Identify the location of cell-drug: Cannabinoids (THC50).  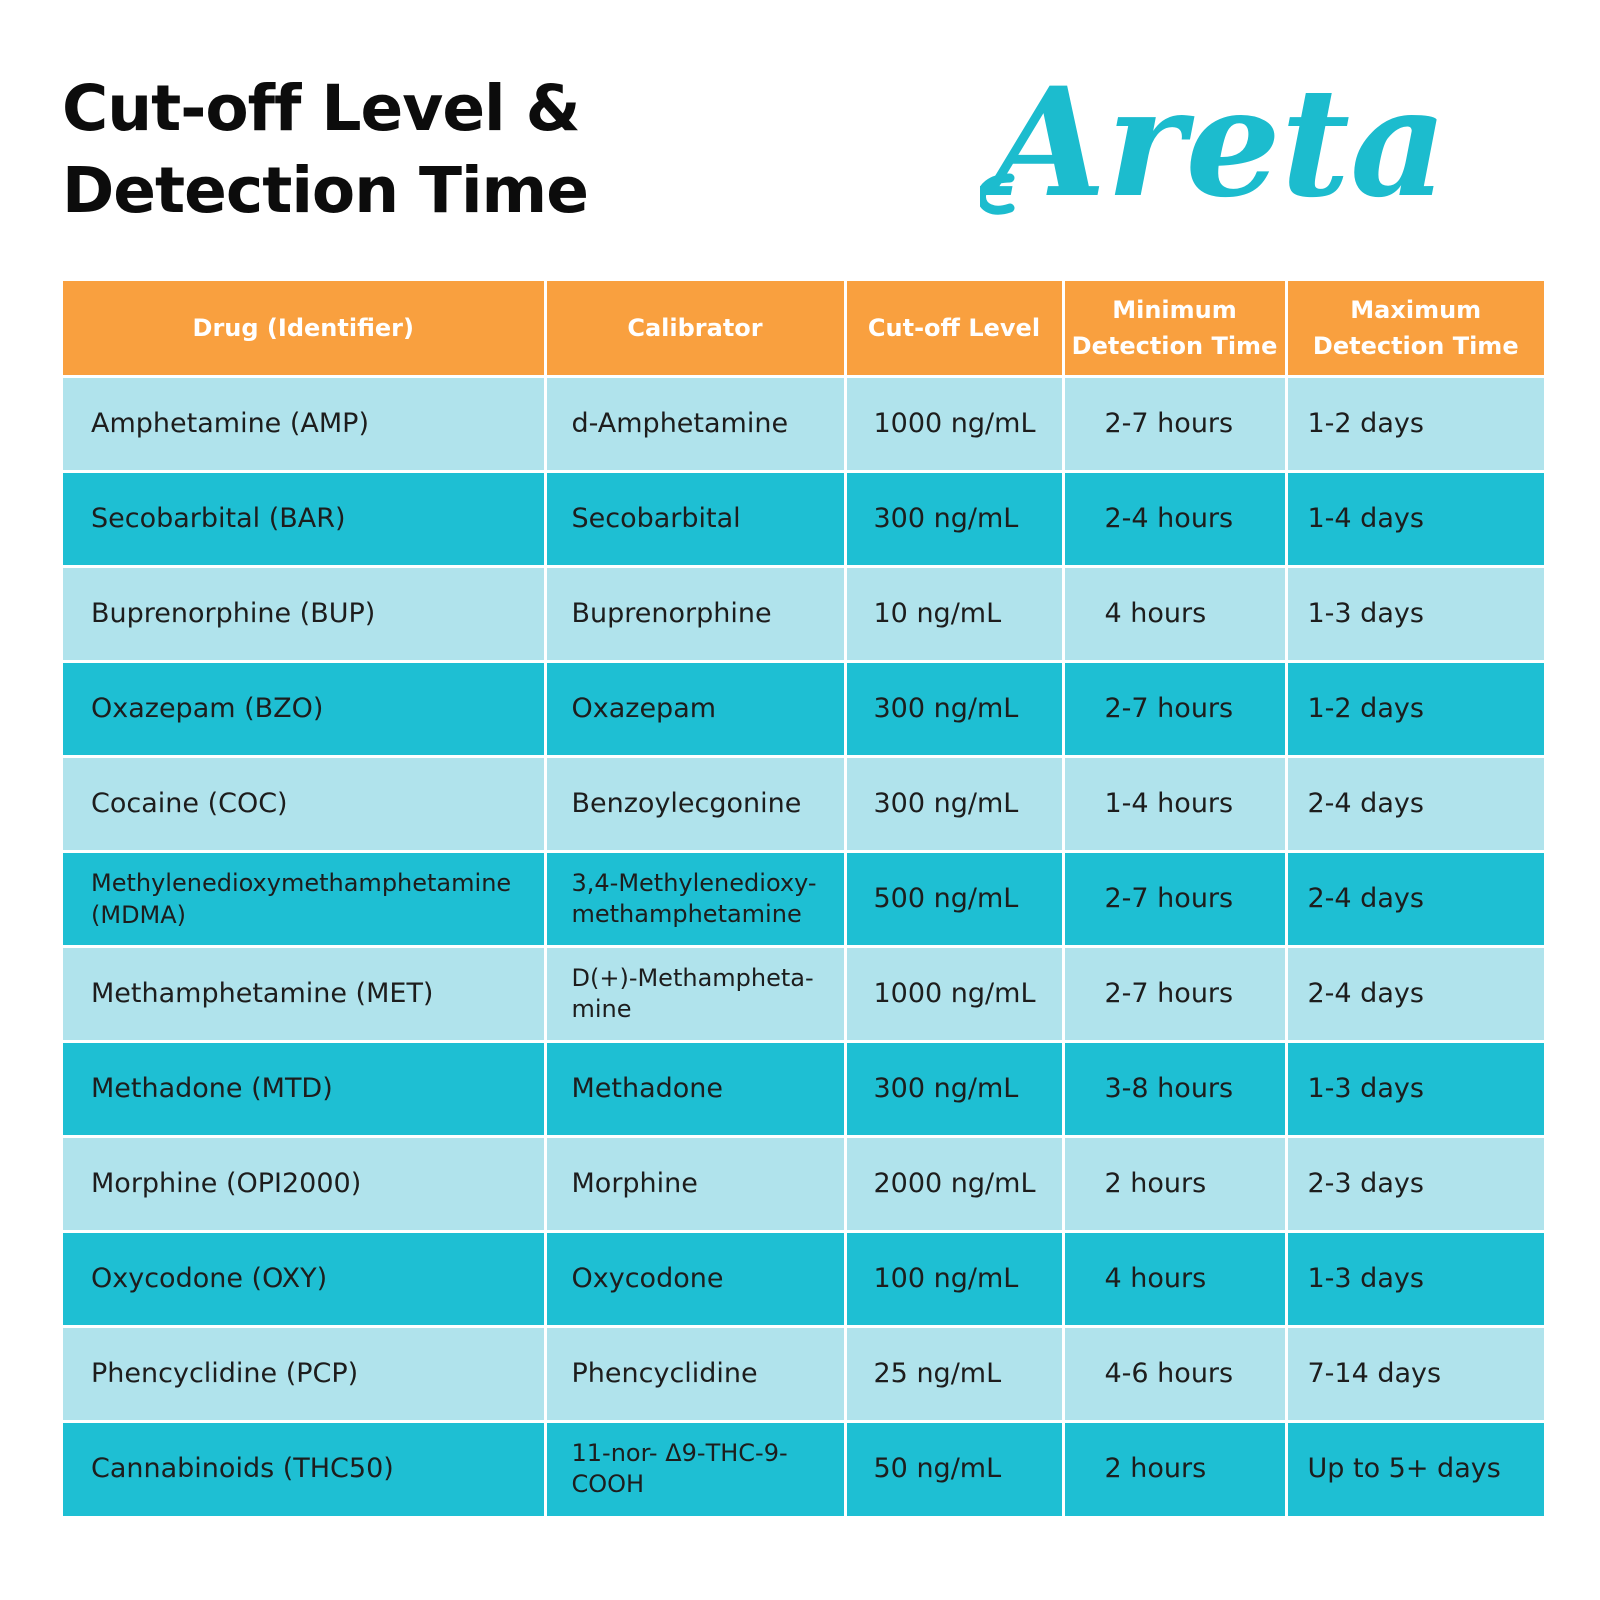
(305, 1468).